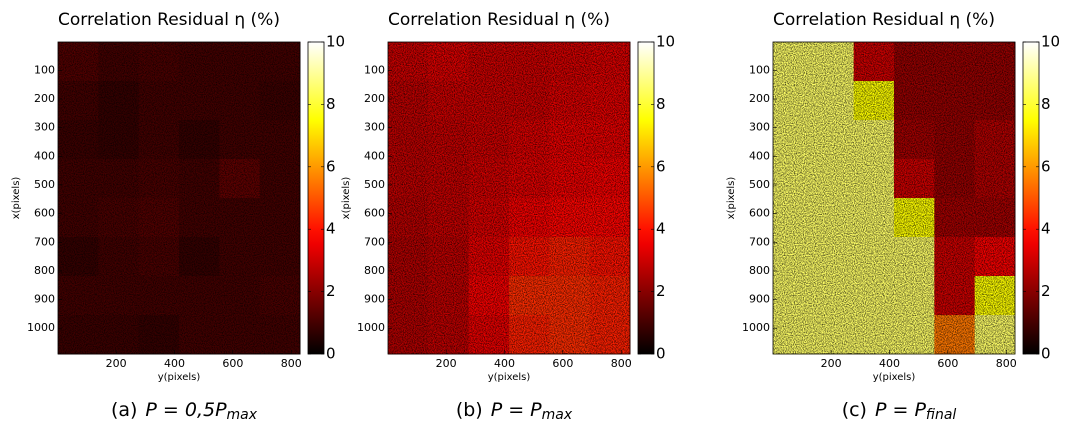 The height and width of the screenshot is (432, 1066). I want to click on caption: (b) P = Pmax, so click(514, 411).